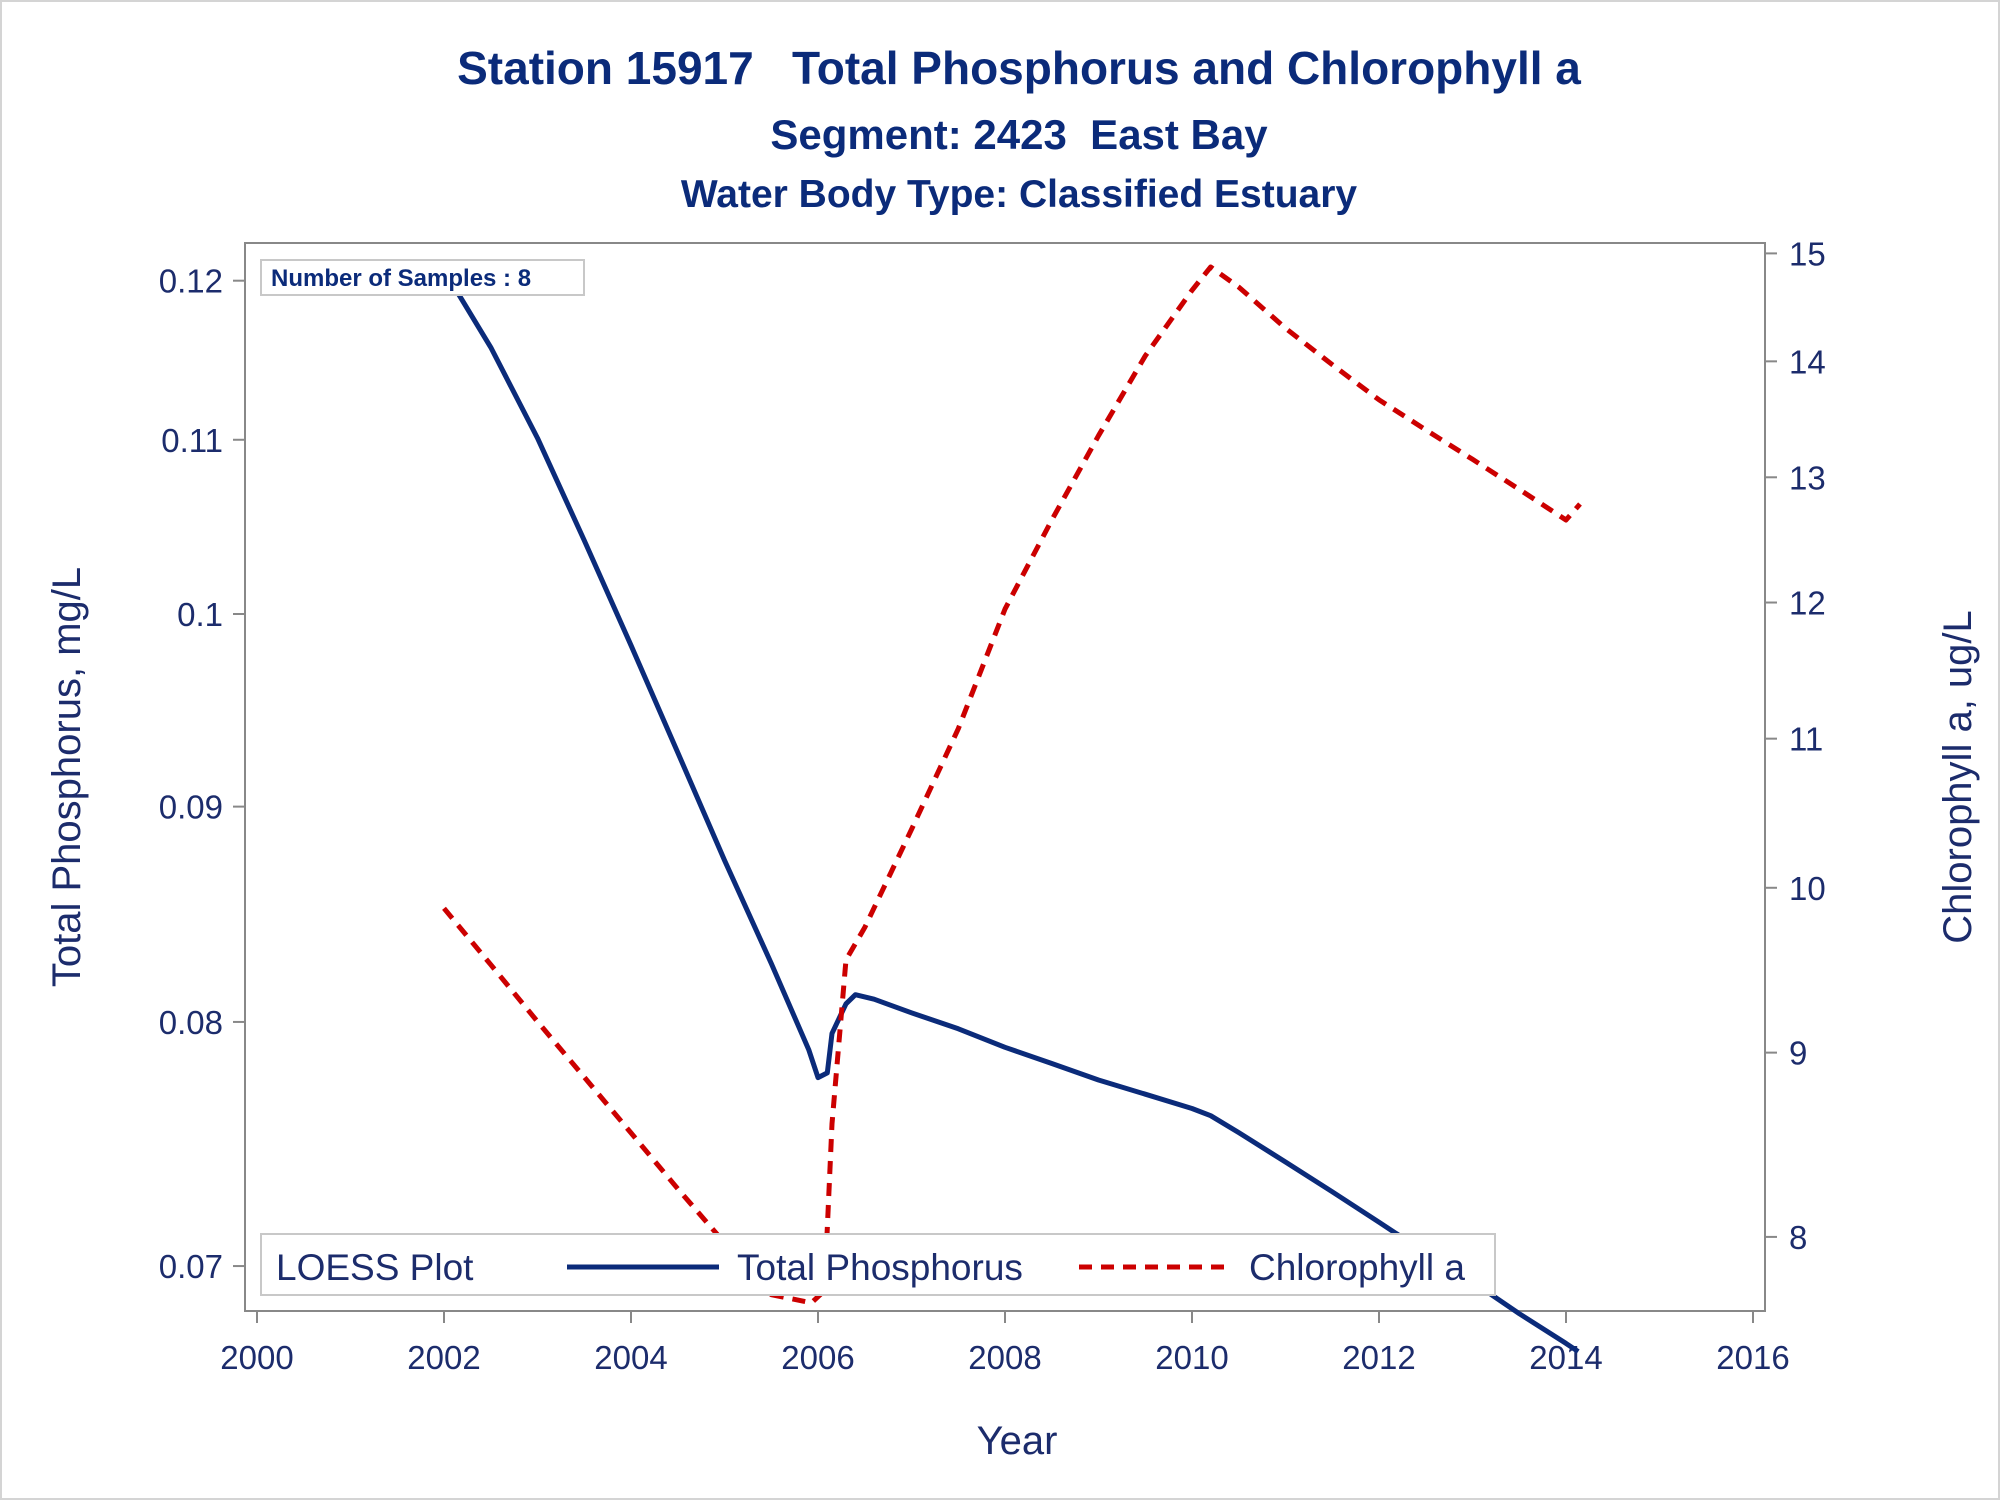 Image resolution: width=2000 pixels, height=1502 pixels. I want to click on y-tick-label: 0.08, so click(191, 1022).